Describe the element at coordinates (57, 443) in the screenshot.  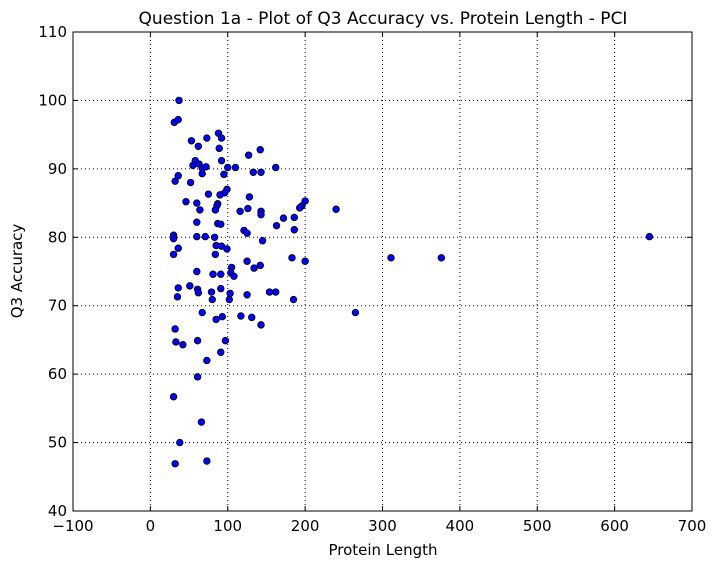
I see `y-tick-label: 50` at that location.